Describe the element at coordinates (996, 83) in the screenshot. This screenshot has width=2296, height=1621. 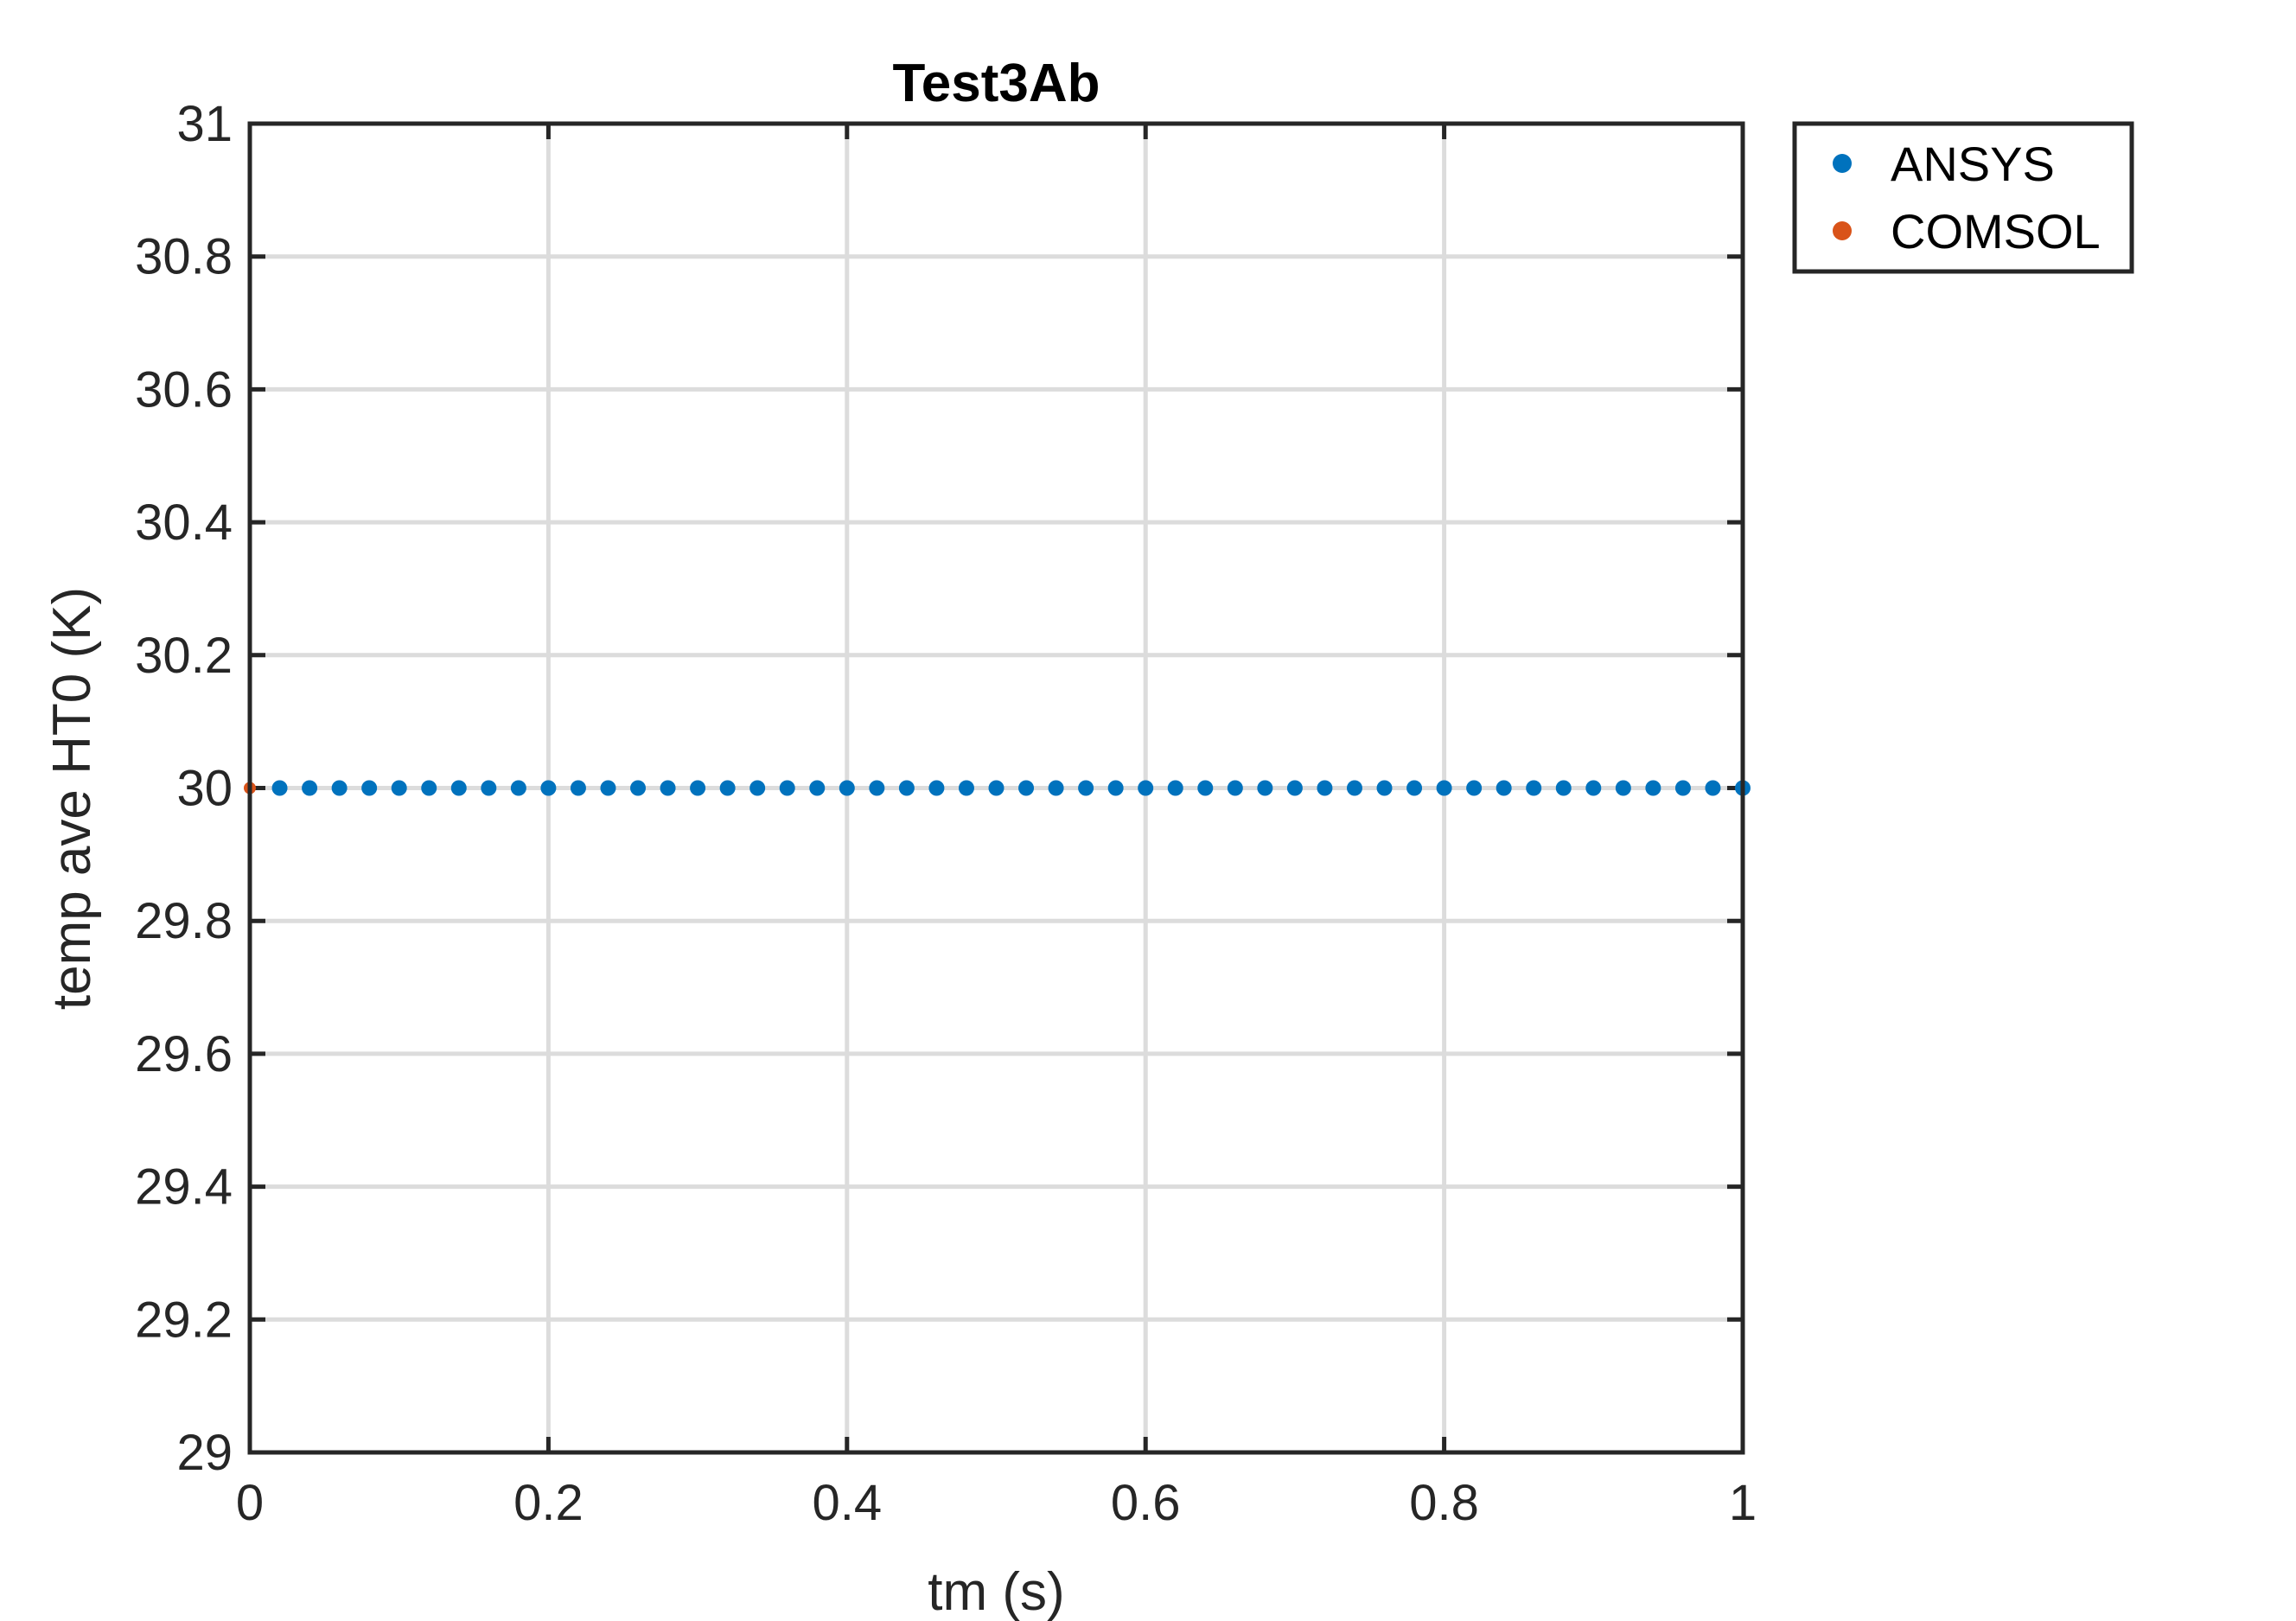
I see `chart-title: Test3Ab` at that location.